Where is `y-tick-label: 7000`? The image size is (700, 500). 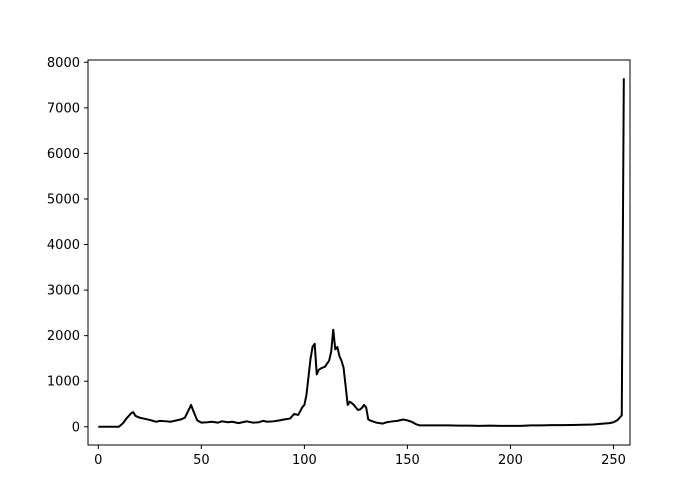
y-tick-label: 7000 is located at coordinates (63, 108).